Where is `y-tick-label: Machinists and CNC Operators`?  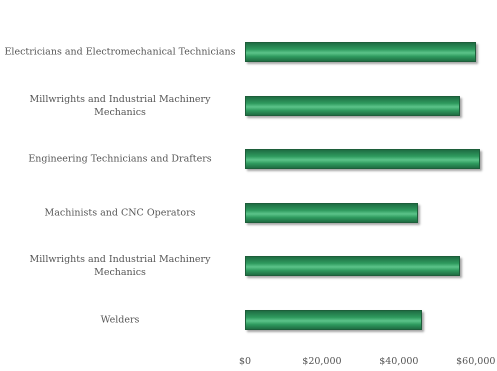
y-tick-label: Machinists and CNC Operators is located at coordinates (120, 213).